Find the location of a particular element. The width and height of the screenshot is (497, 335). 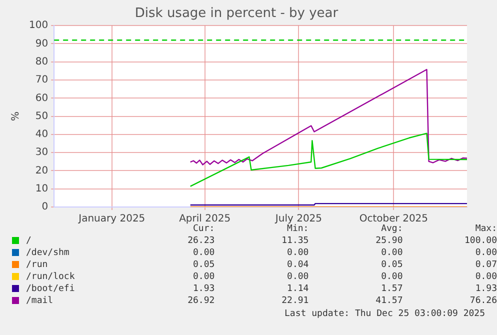

y-tick-label: 30 is located at coordinates (41, 152).